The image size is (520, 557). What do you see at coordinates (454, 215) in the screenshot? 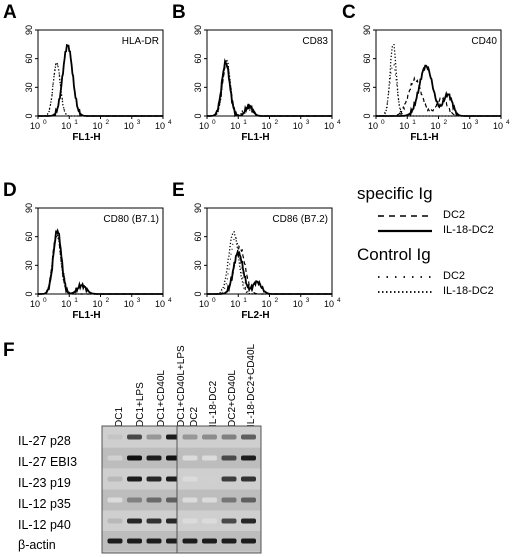
I see `legend-label-dc2-specific: DC2` at bounding box center [454, 215].